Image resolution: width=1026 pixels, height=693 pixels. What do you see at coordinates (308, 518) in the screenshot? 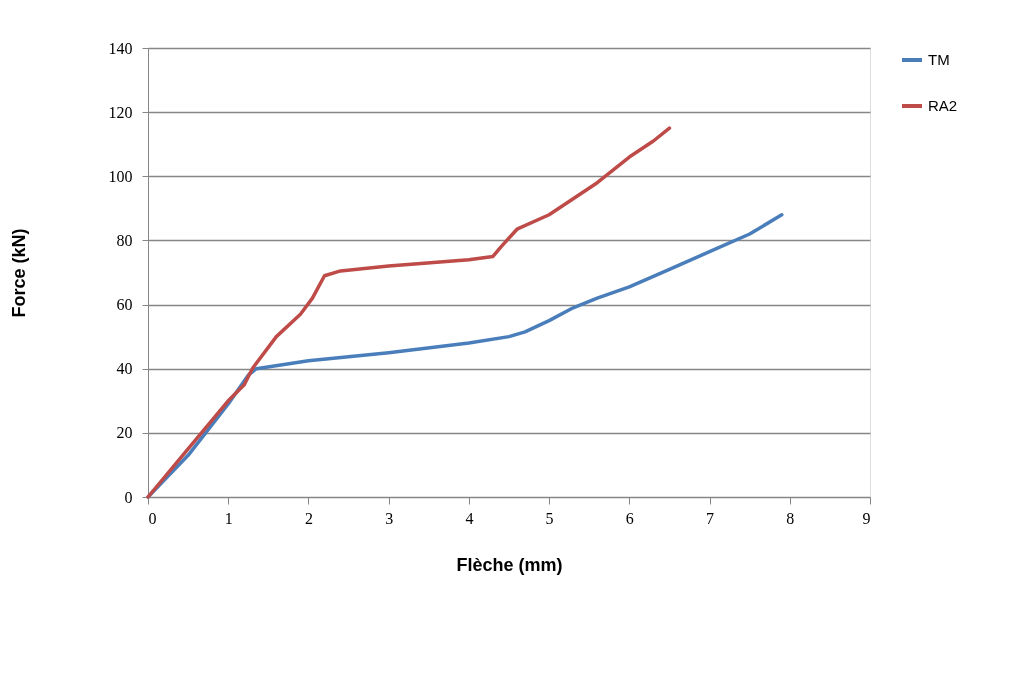
I see `x-tick-label: 2` at bounding box center [308, 518].